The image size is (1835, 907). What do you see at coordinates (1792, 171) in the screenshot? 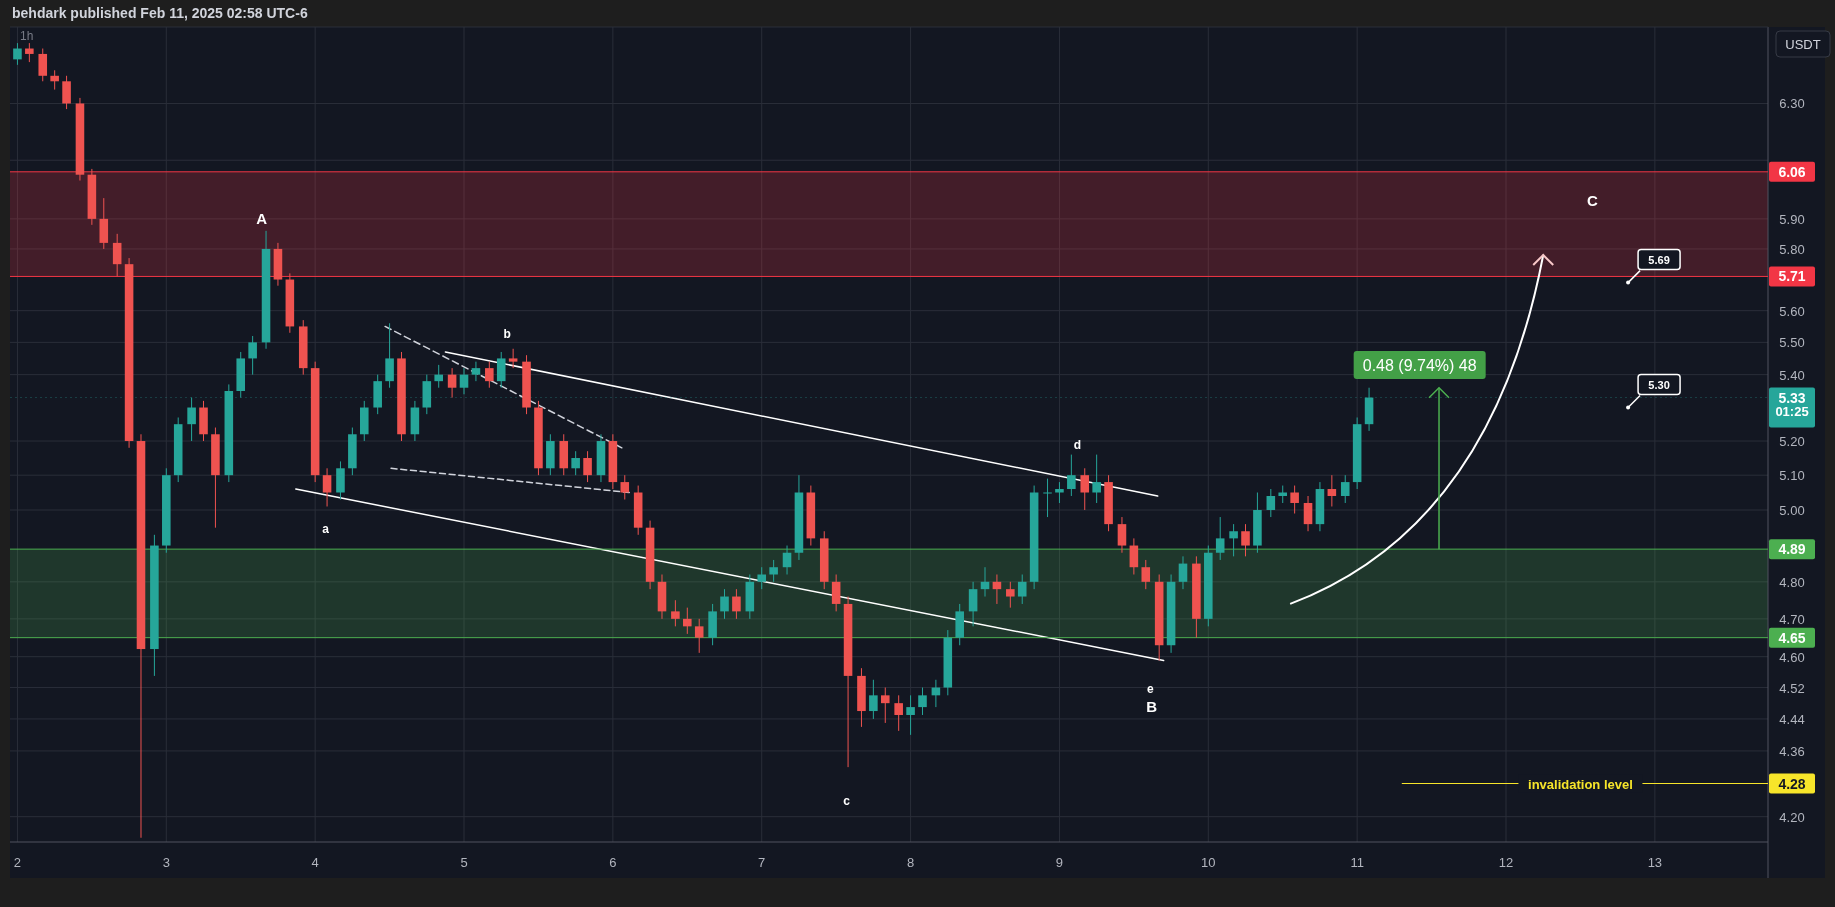
I see `ref-line-label: 6.06` at bounding box center [1792, 171].